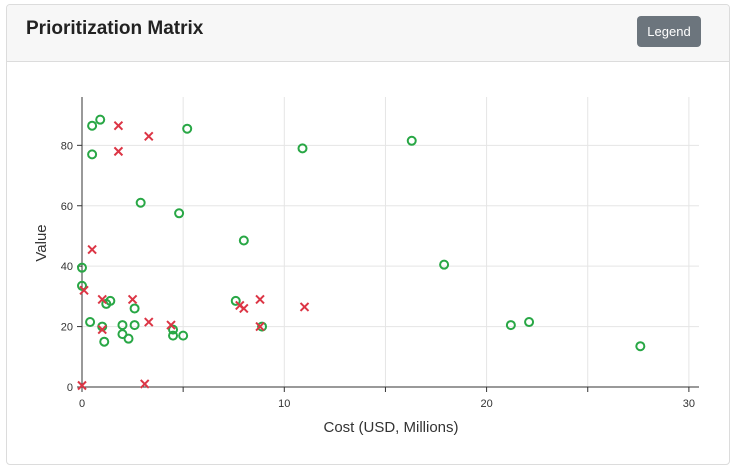  Describe the element at coordinates (689, 404) in the screenshot. I see `x-tick-label: 30` at that location.